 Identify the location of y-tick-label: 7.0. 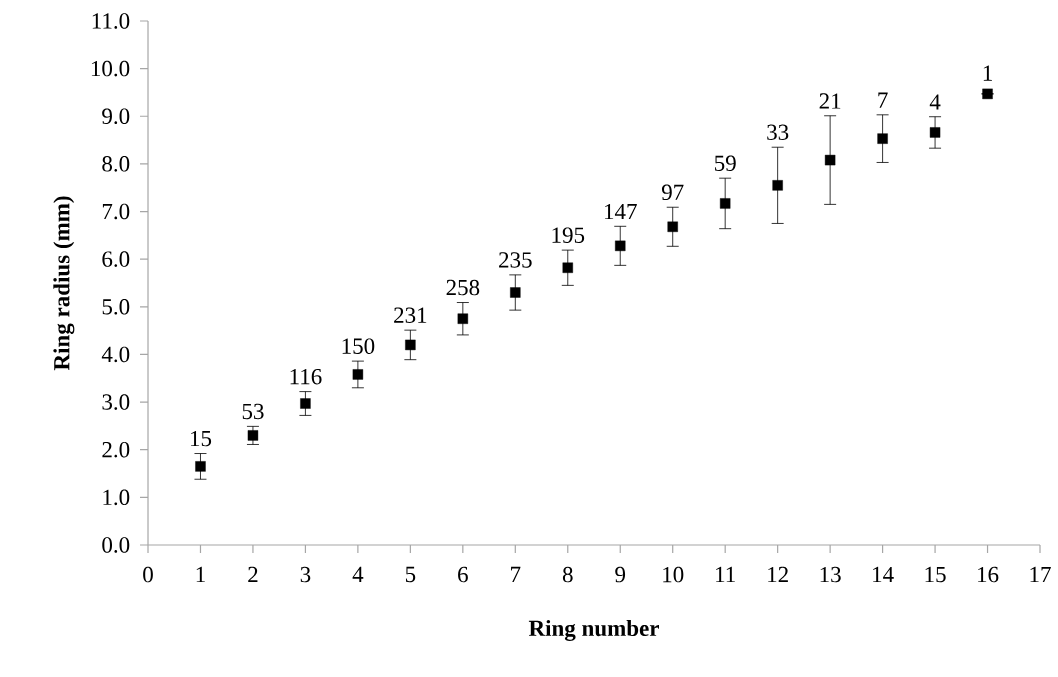
(116, 211).